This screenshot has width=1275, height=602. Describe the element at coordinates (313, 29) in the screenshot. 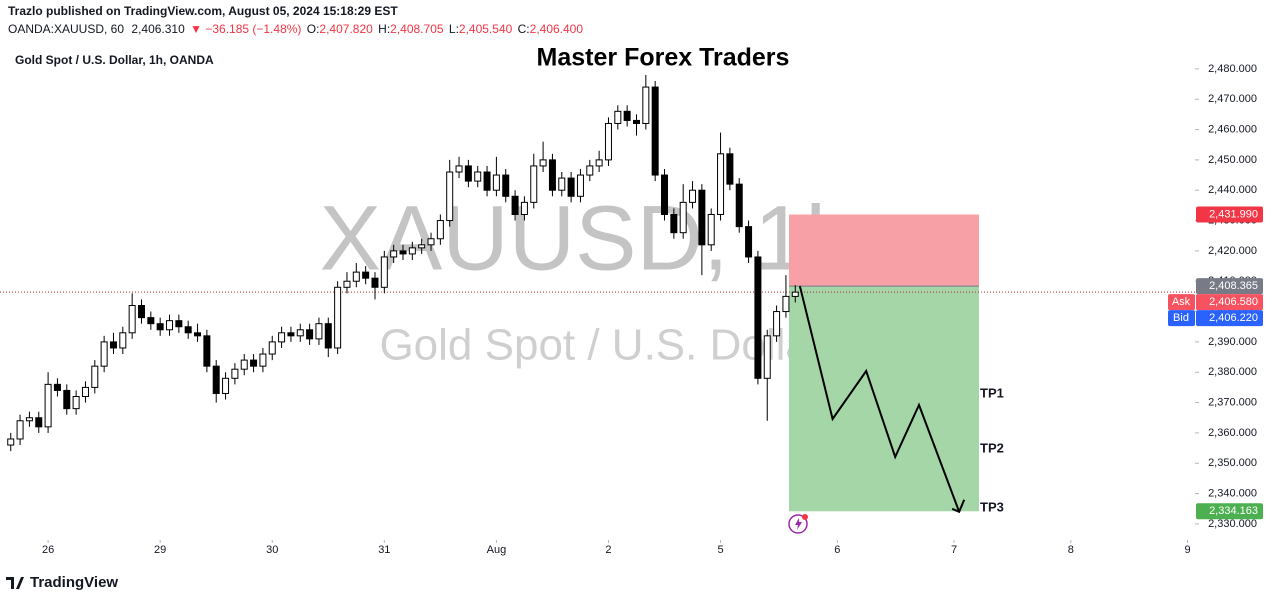

I see `ohlc-key: O:` at that location.